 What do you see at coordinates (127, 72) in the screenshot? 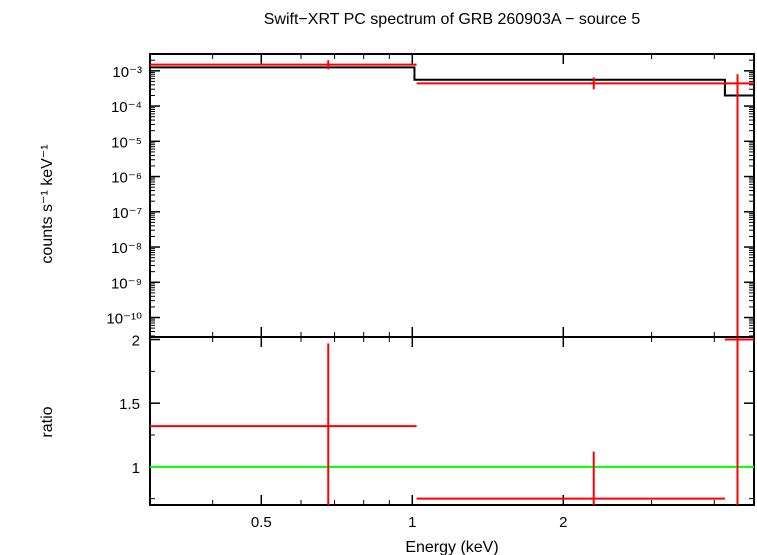
I see `top-y-tick-label: 10⁻³` at bounding box center [127, 72].